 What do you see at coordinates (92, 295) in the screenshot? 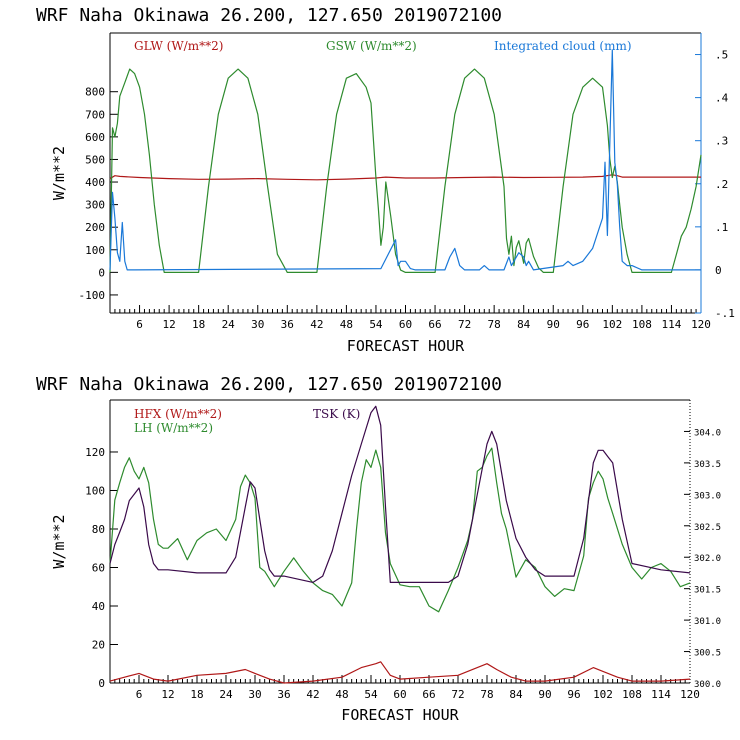
I see `y-tick-label: -100` at bounding box center [92, 295].